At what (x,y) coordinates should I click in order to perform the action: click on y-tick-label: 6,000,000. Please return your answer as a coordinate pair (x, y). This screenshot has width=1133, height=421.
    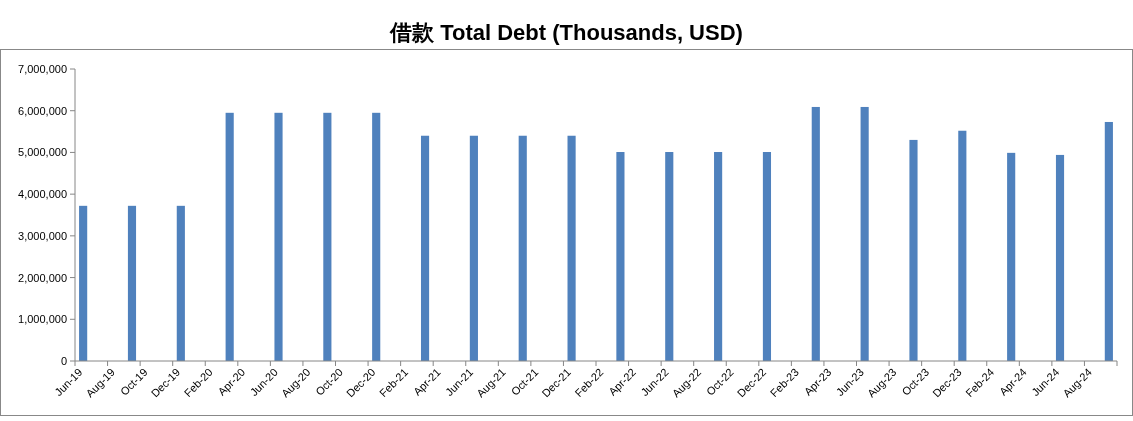
    Looking at the image, I should click on (42, 110).